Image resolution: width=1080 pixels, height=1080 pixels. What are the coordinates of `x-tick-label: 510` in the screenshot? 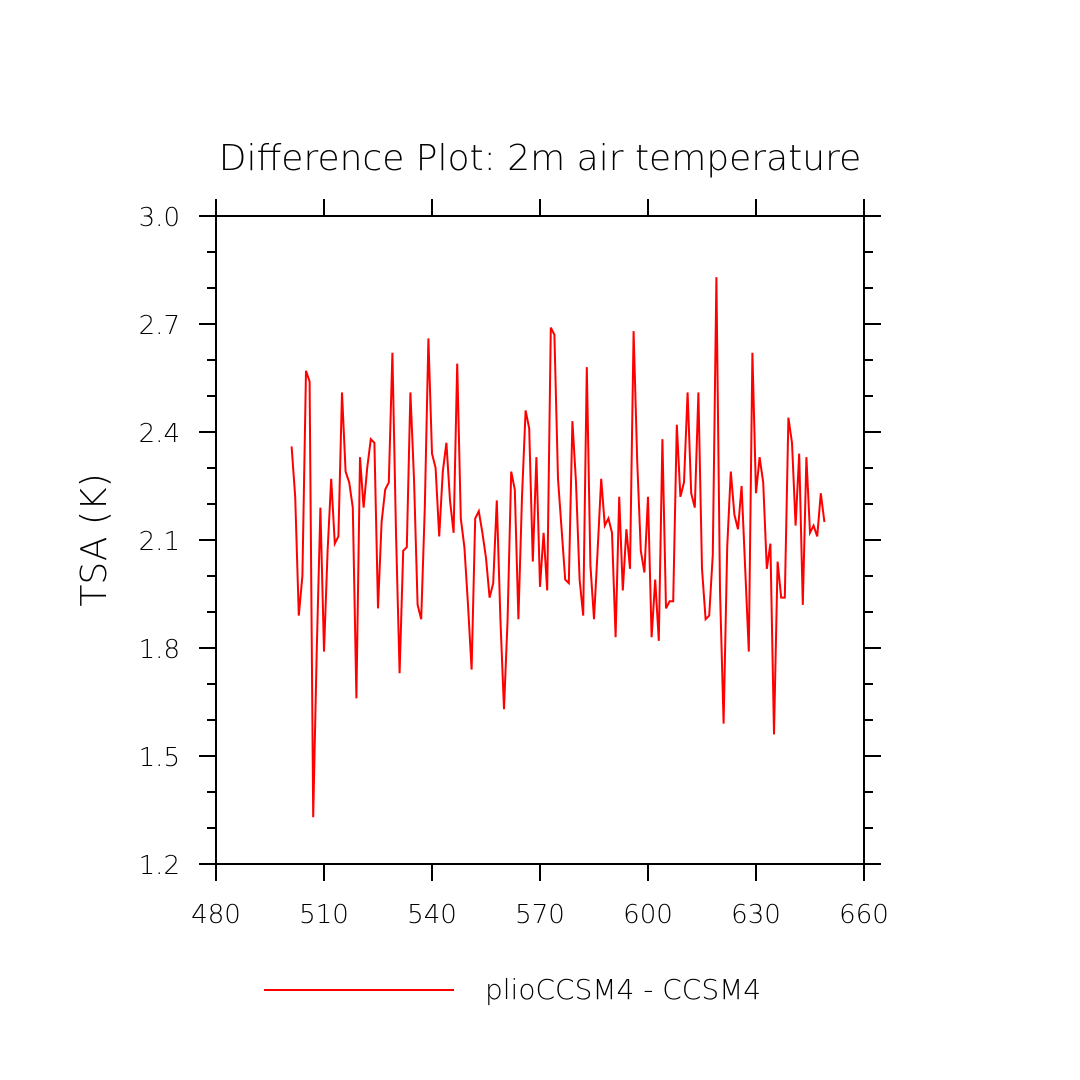 It's located at (324, 915).